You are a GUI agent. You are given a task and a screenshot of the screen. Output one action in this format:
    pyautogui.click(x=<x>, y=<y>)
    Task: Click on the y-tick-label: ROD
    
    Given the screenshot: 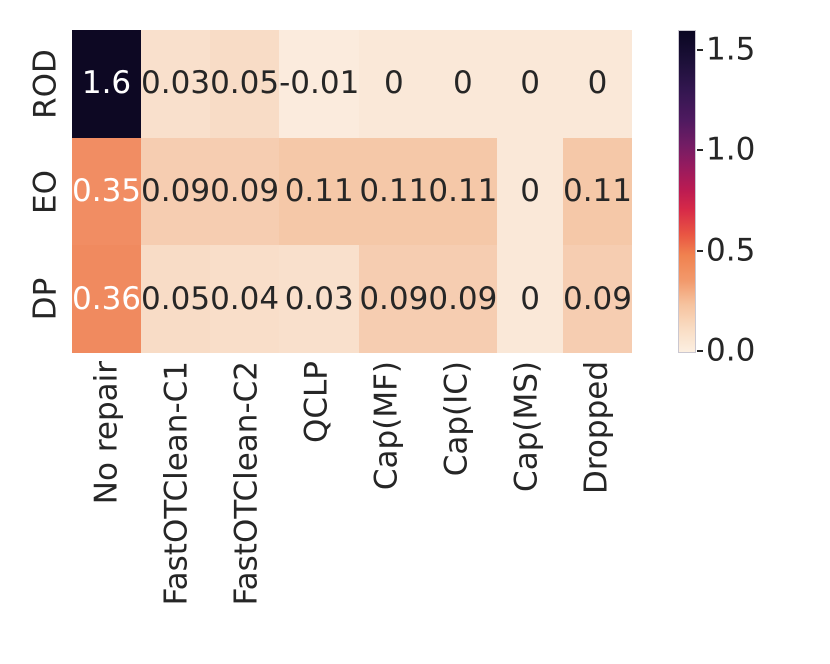 What is the action you would take?
    pyautogui.click(x=45, y=83)
    